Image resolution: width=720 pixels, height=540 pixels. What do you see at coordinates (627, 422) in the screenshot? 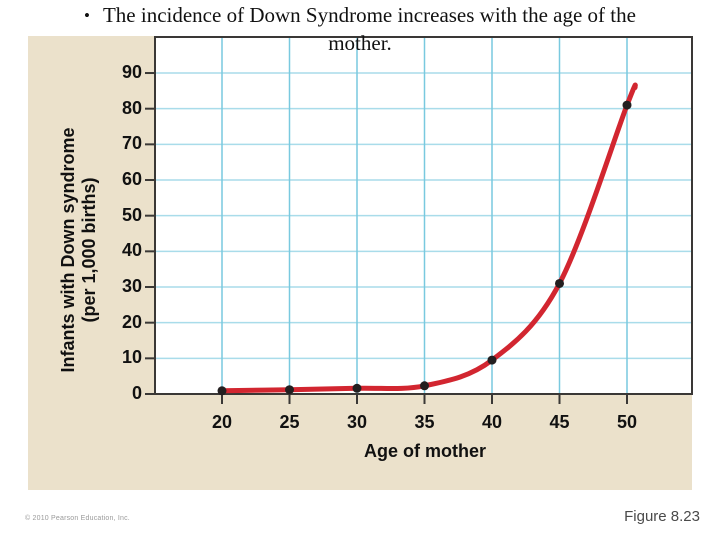
I see `x-tick-label: 50` at bounding box center [627, 422].